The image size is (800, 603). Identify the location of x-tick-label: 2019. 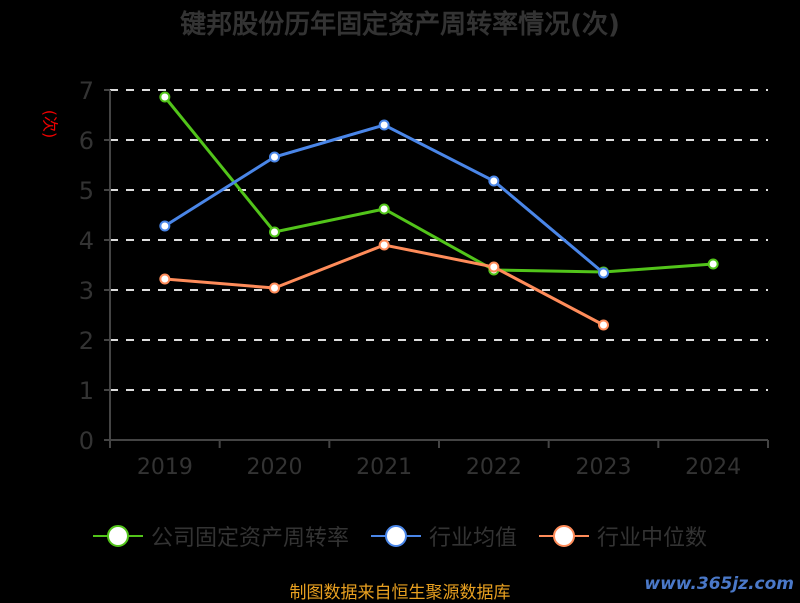
(165, 467).